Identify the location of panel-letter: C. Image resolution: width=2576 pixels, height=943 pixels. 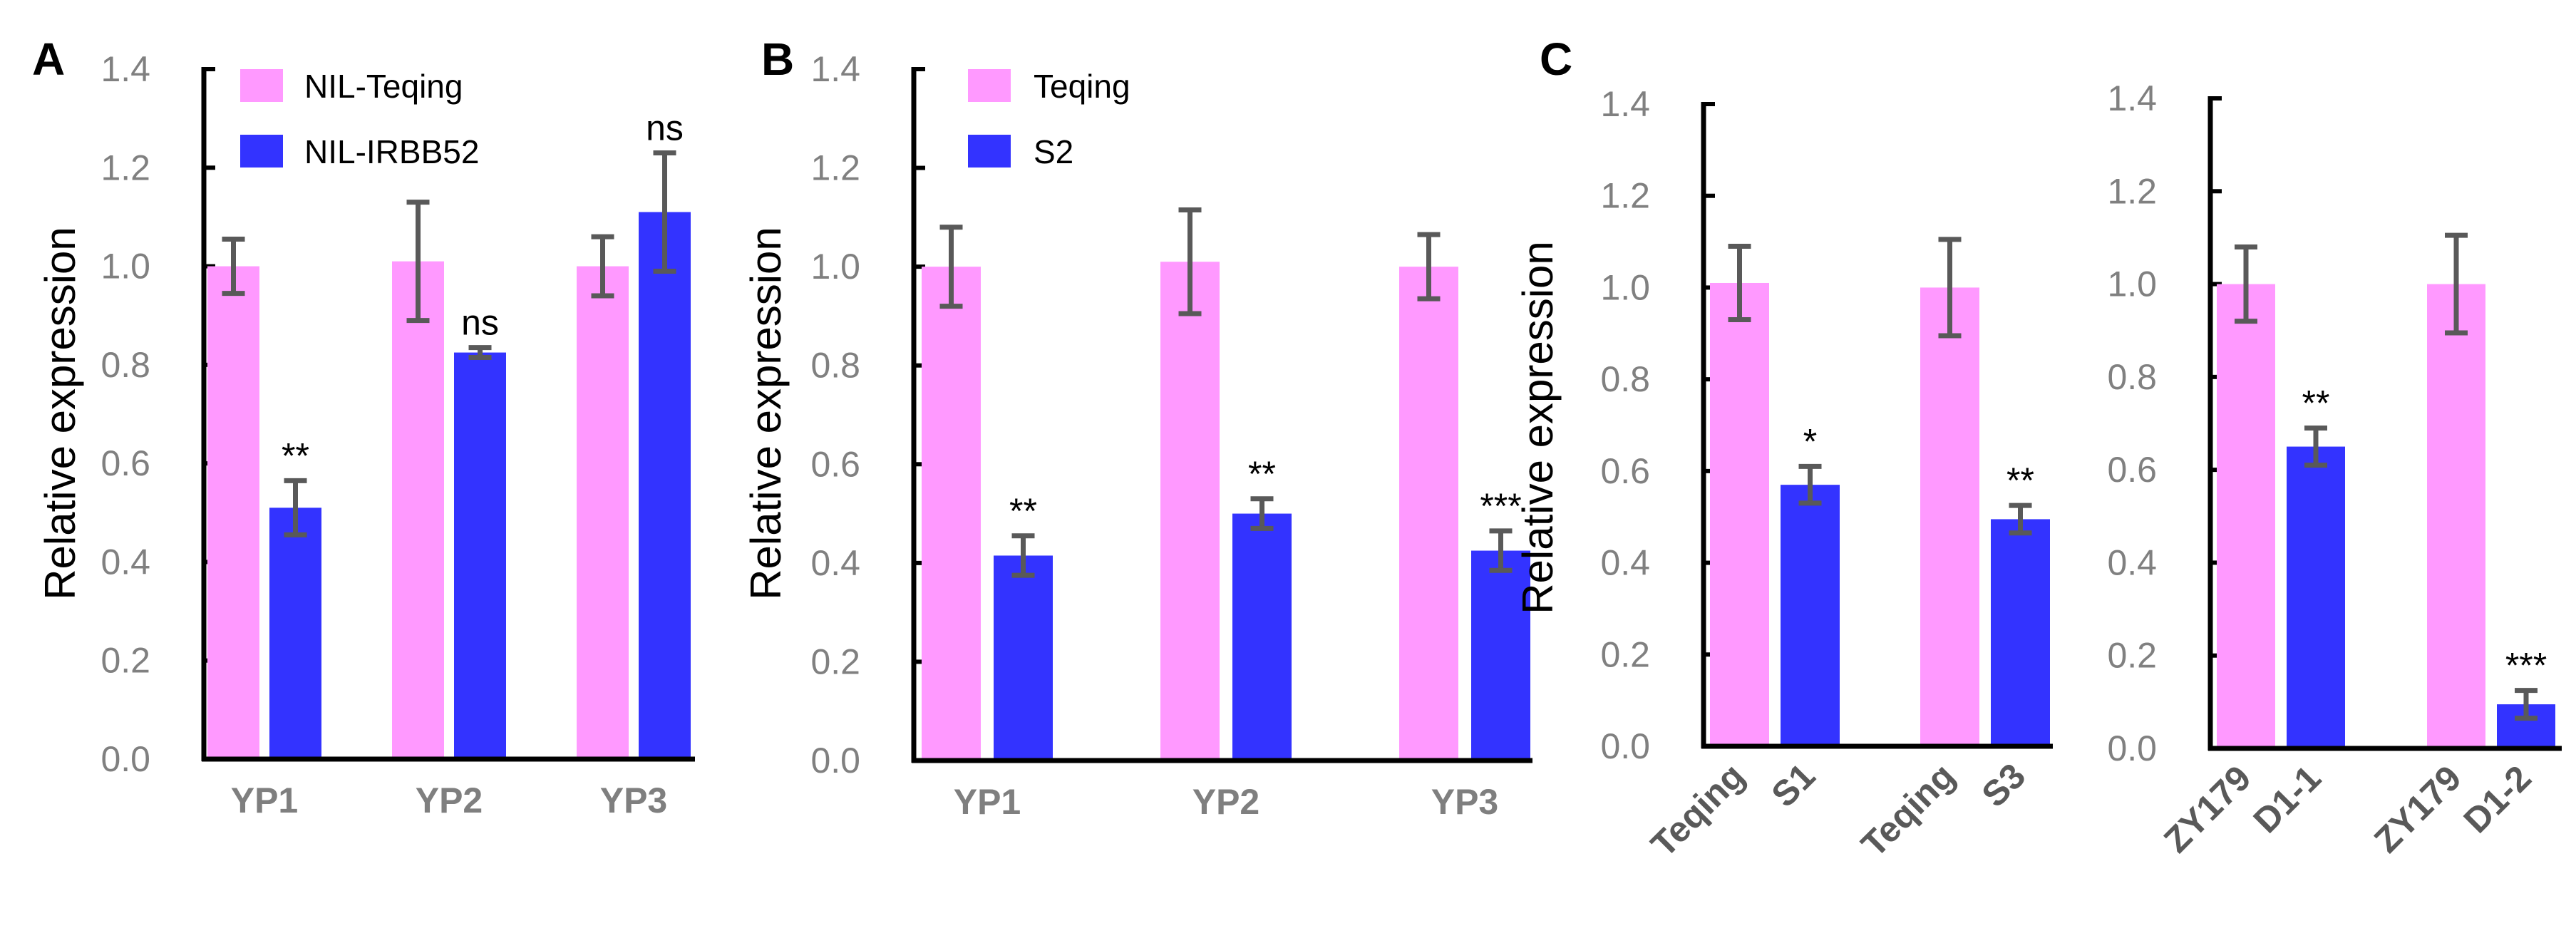
(1556, 59).